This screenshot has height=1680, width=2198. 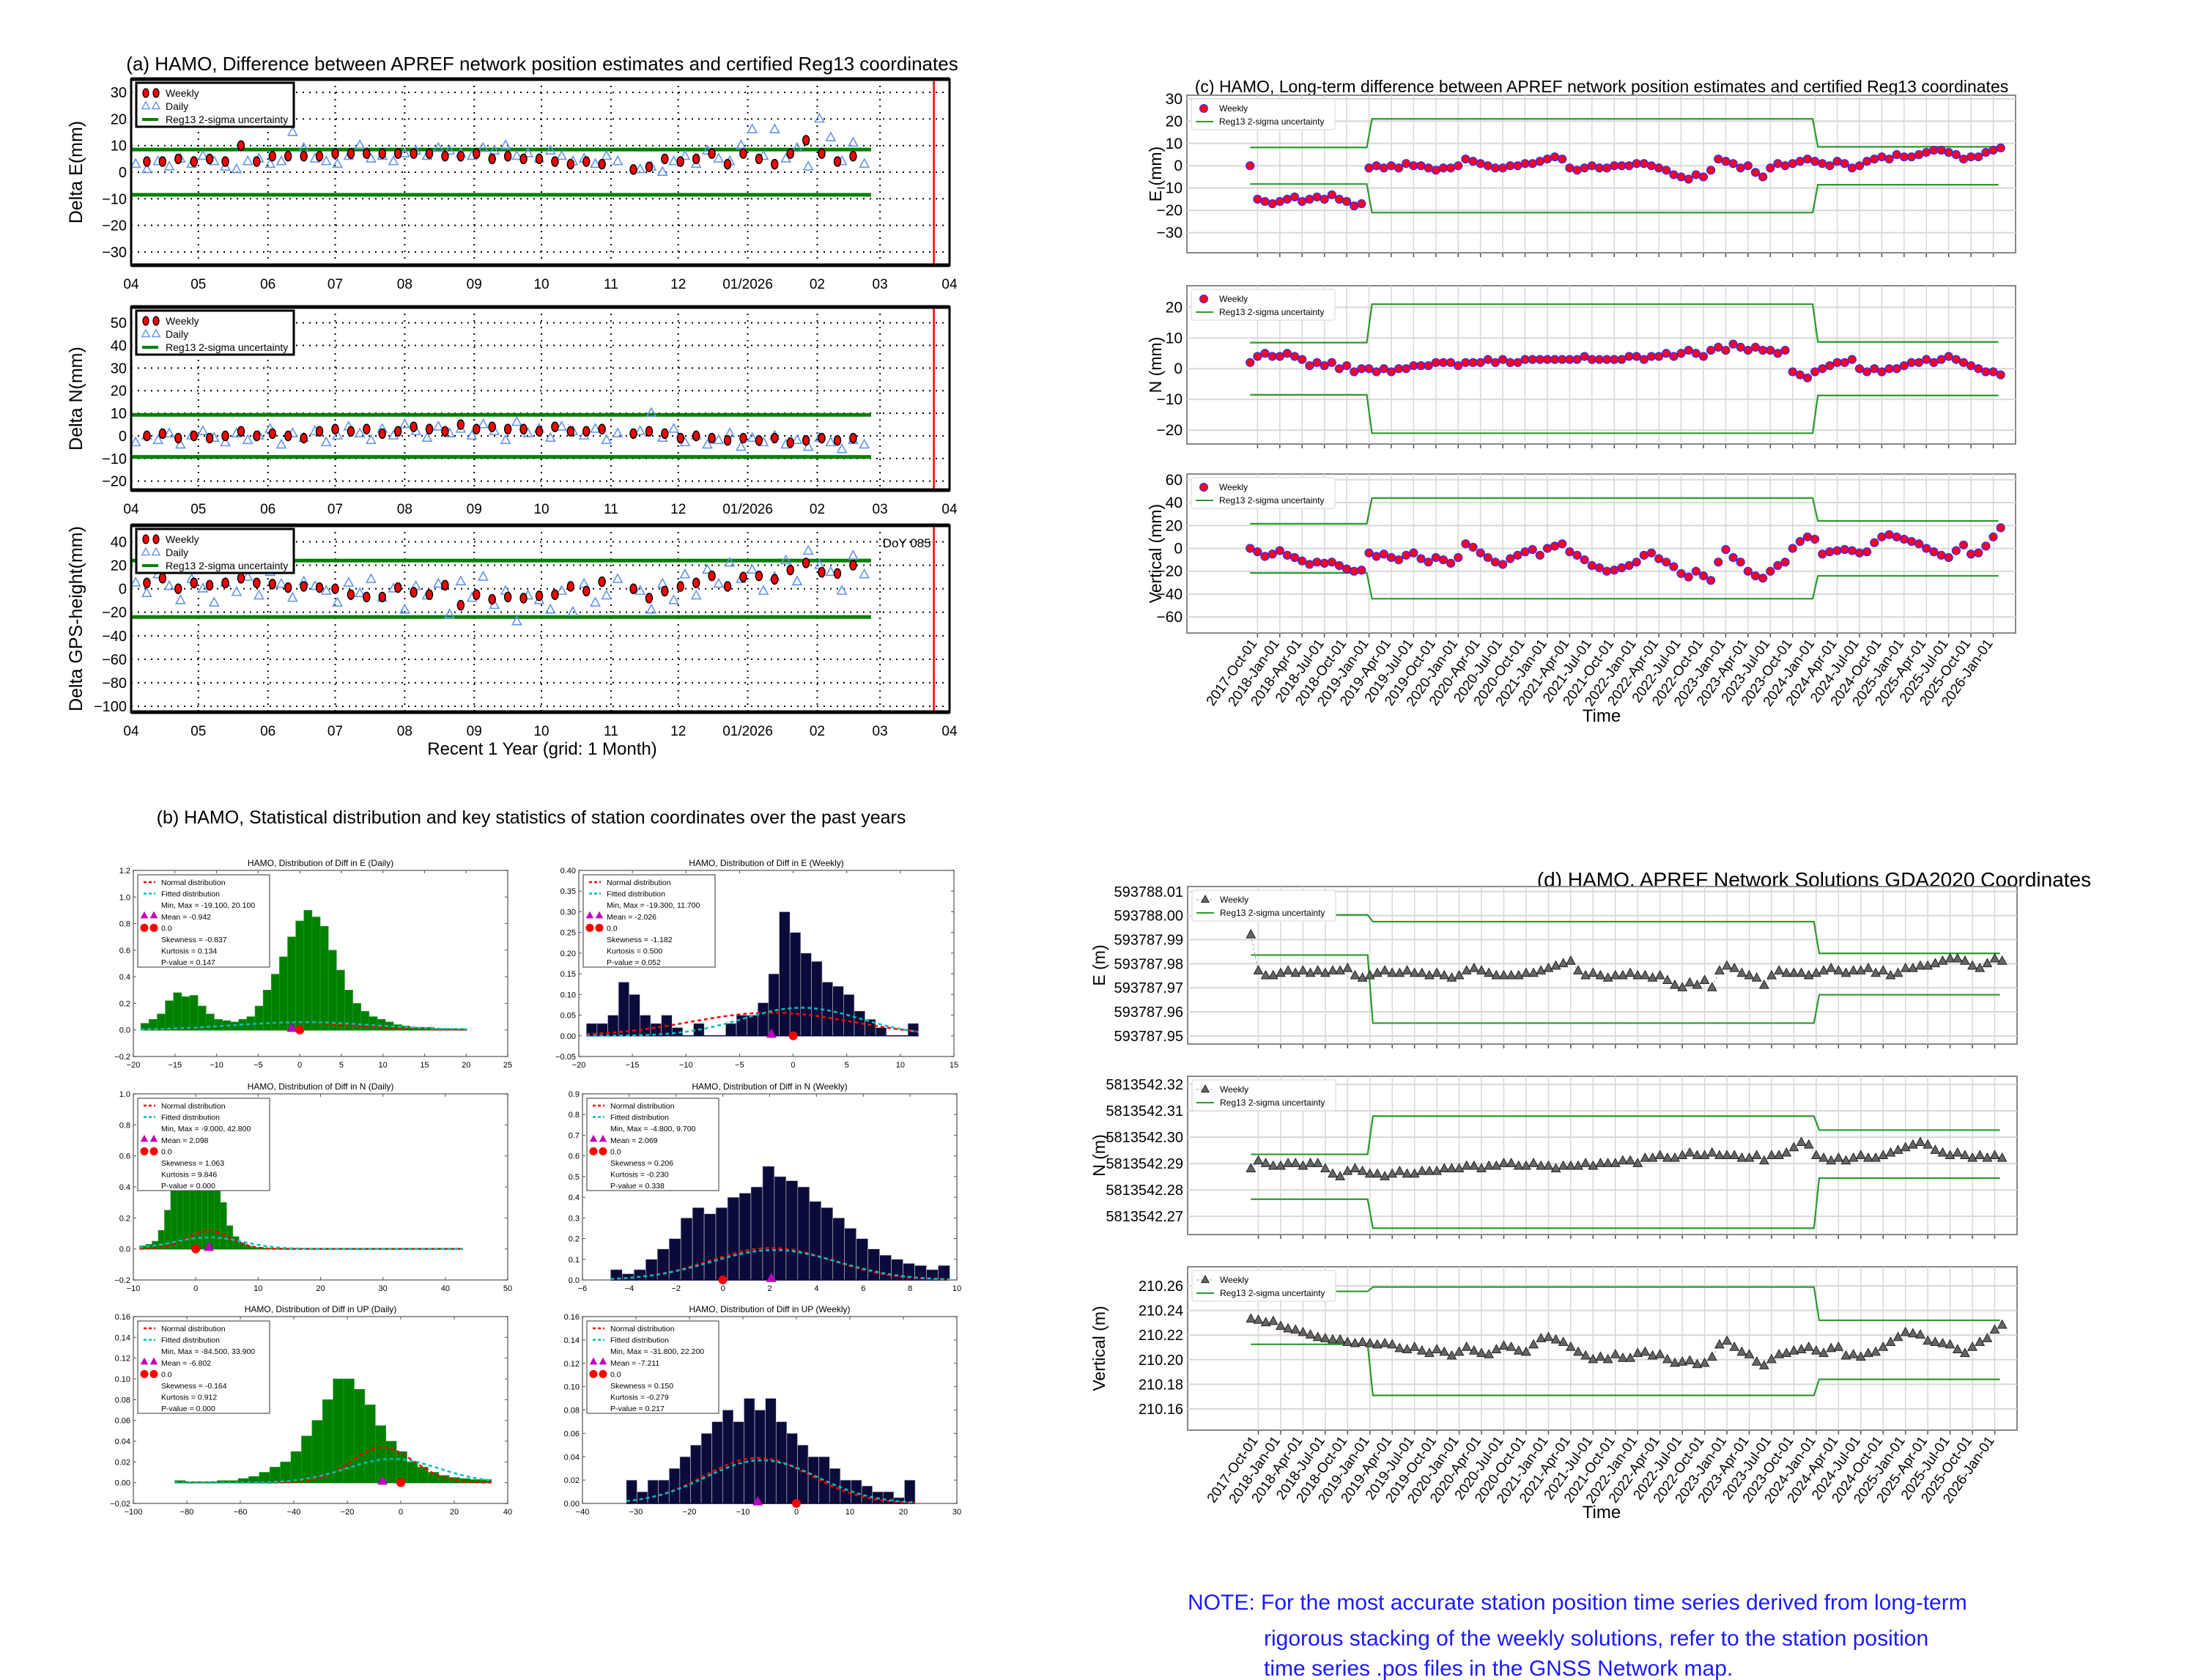 I want to click on fitted-distribution-curve, so click(x=752, y=1022).